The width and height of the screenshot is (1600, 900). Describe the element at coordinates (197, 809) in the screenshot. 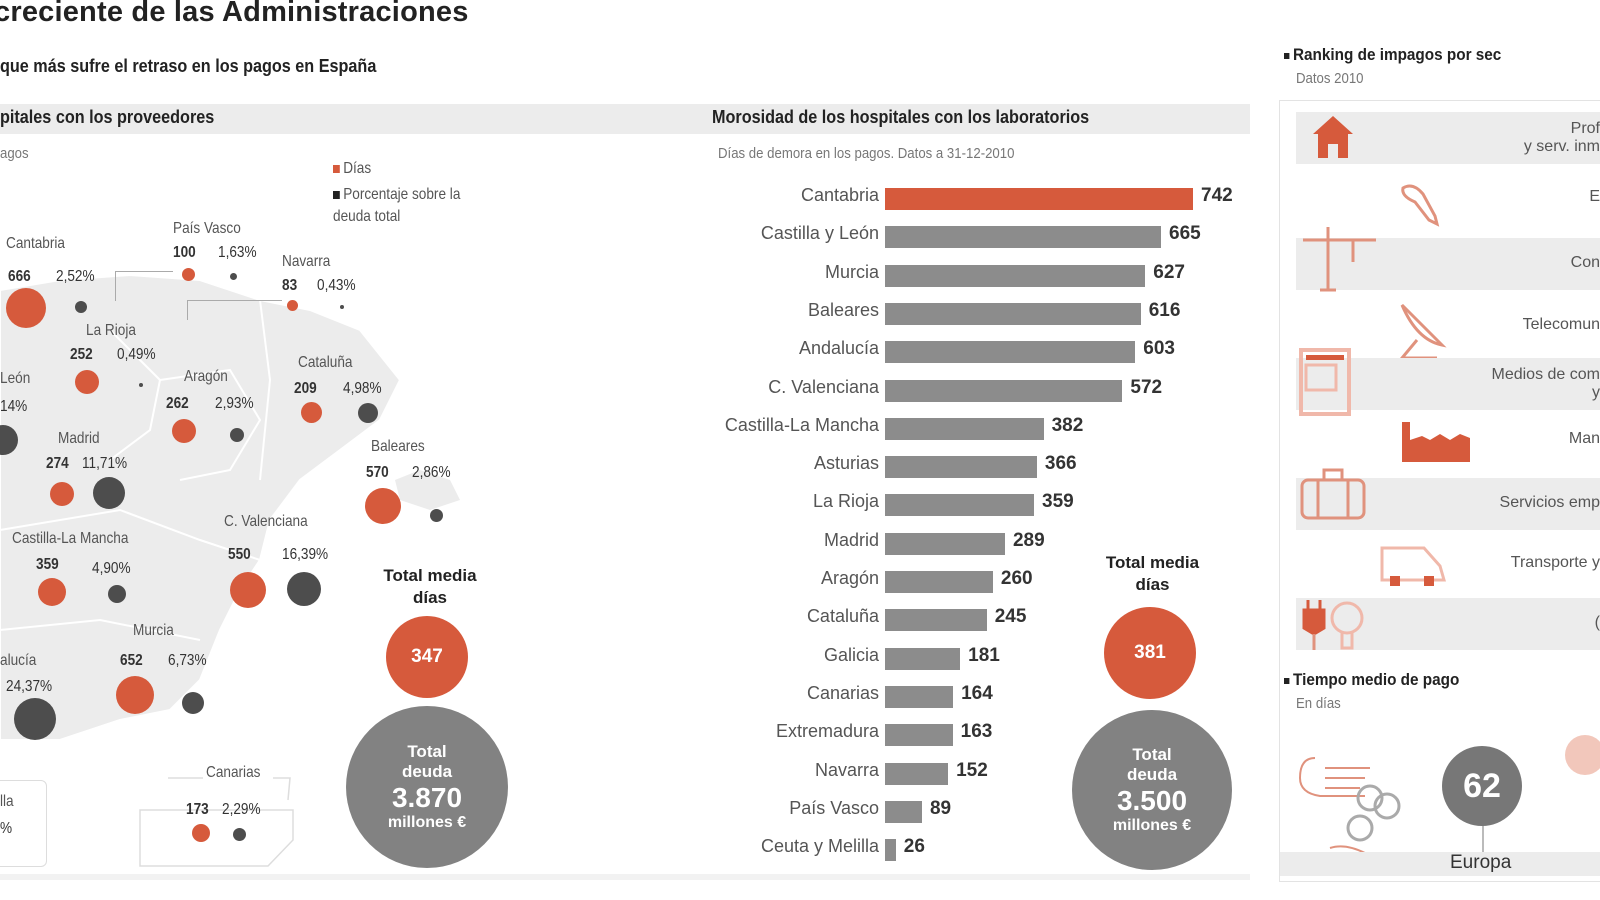

I see `region-days-canarias: 173` at that location.